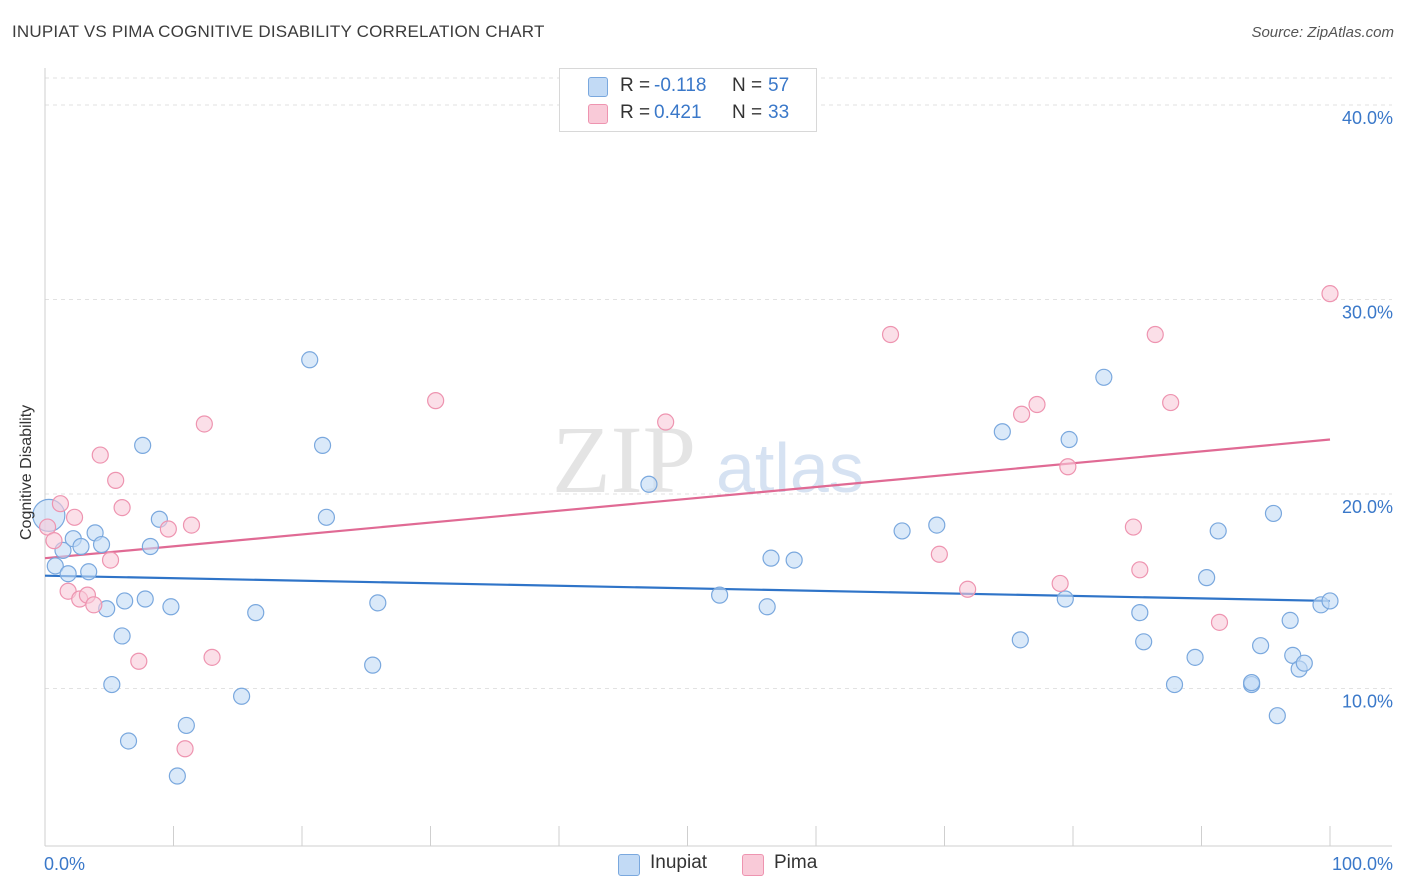 This screenshot has height=892, width=1406. I want to click on series-legend: Inupiat Pima, so click(703, 865).